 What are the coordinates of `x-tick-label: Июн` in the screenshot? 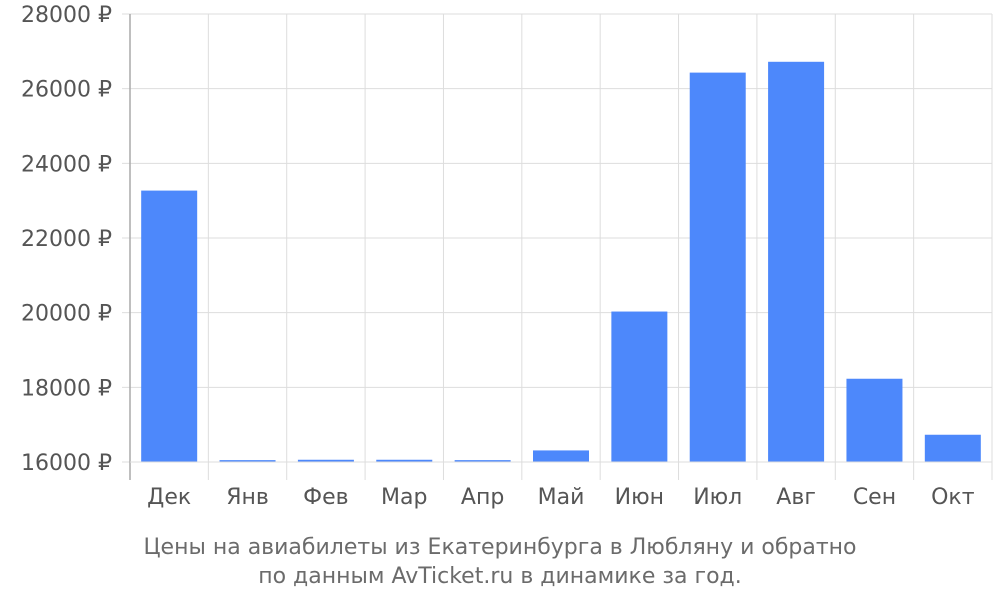 It's located at (639, 497).